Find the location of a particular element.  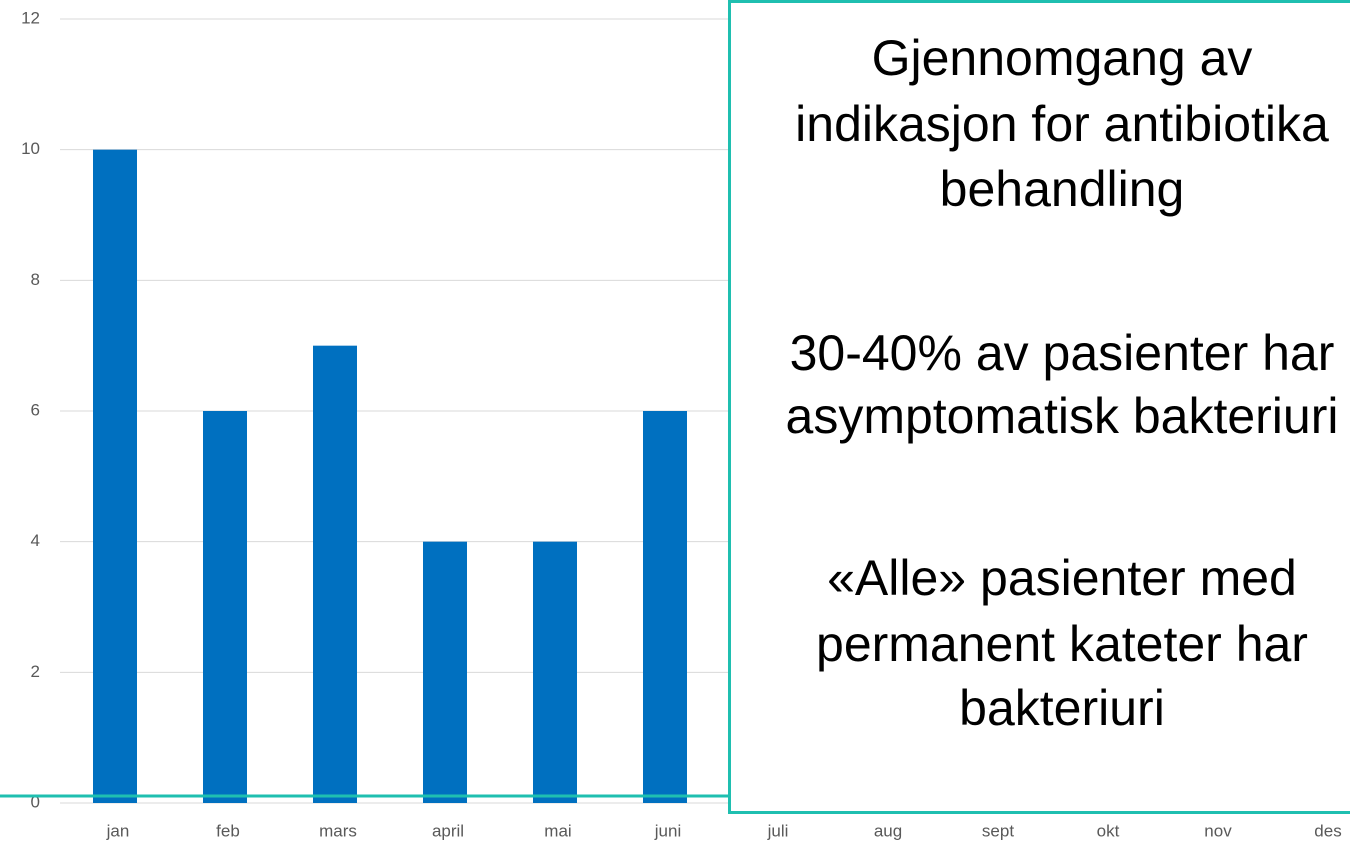

y-tick-label: 2 is located at coordinates (35, 671).